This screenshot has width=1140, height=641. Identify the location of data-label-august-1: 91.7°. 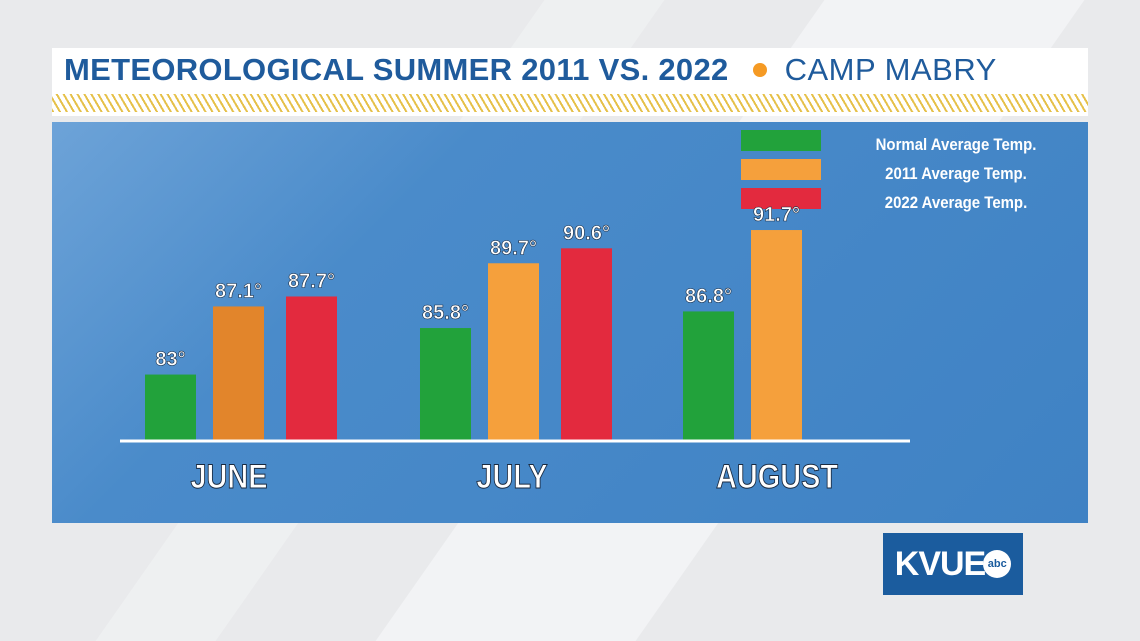
(776, 215).